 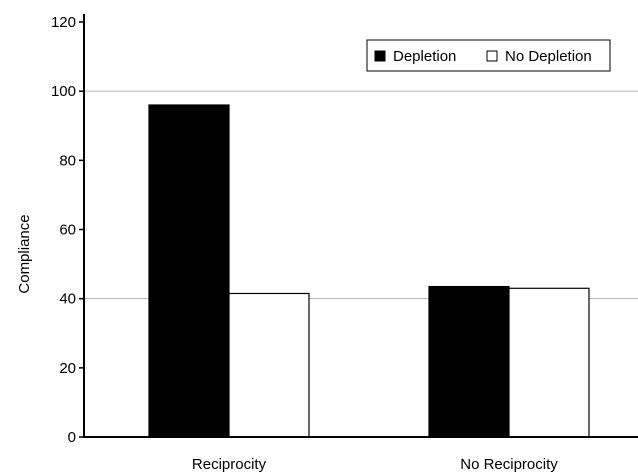 I want to click on y-tick-label: 20, so click(x=67, y=368).